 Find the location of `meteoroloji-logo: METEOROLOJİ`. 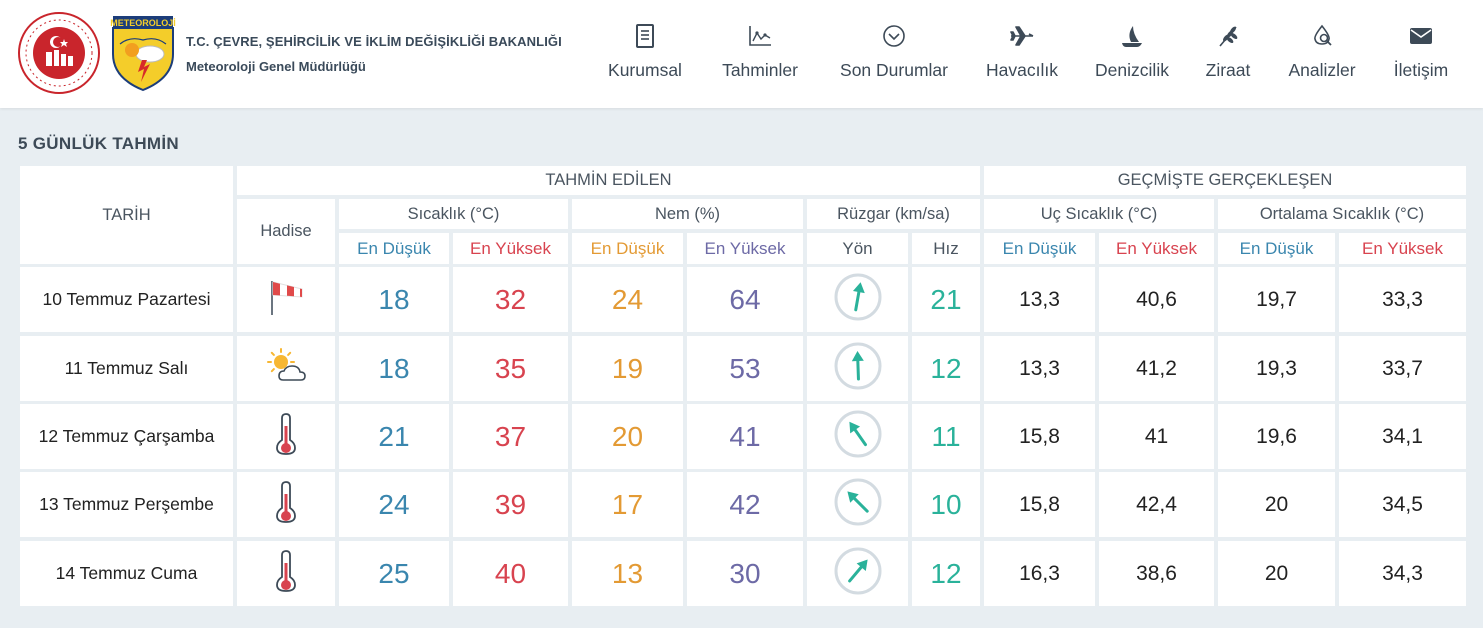

meteoroloji-logo: METEOROLOJİ is located at coordinates (143, 53).